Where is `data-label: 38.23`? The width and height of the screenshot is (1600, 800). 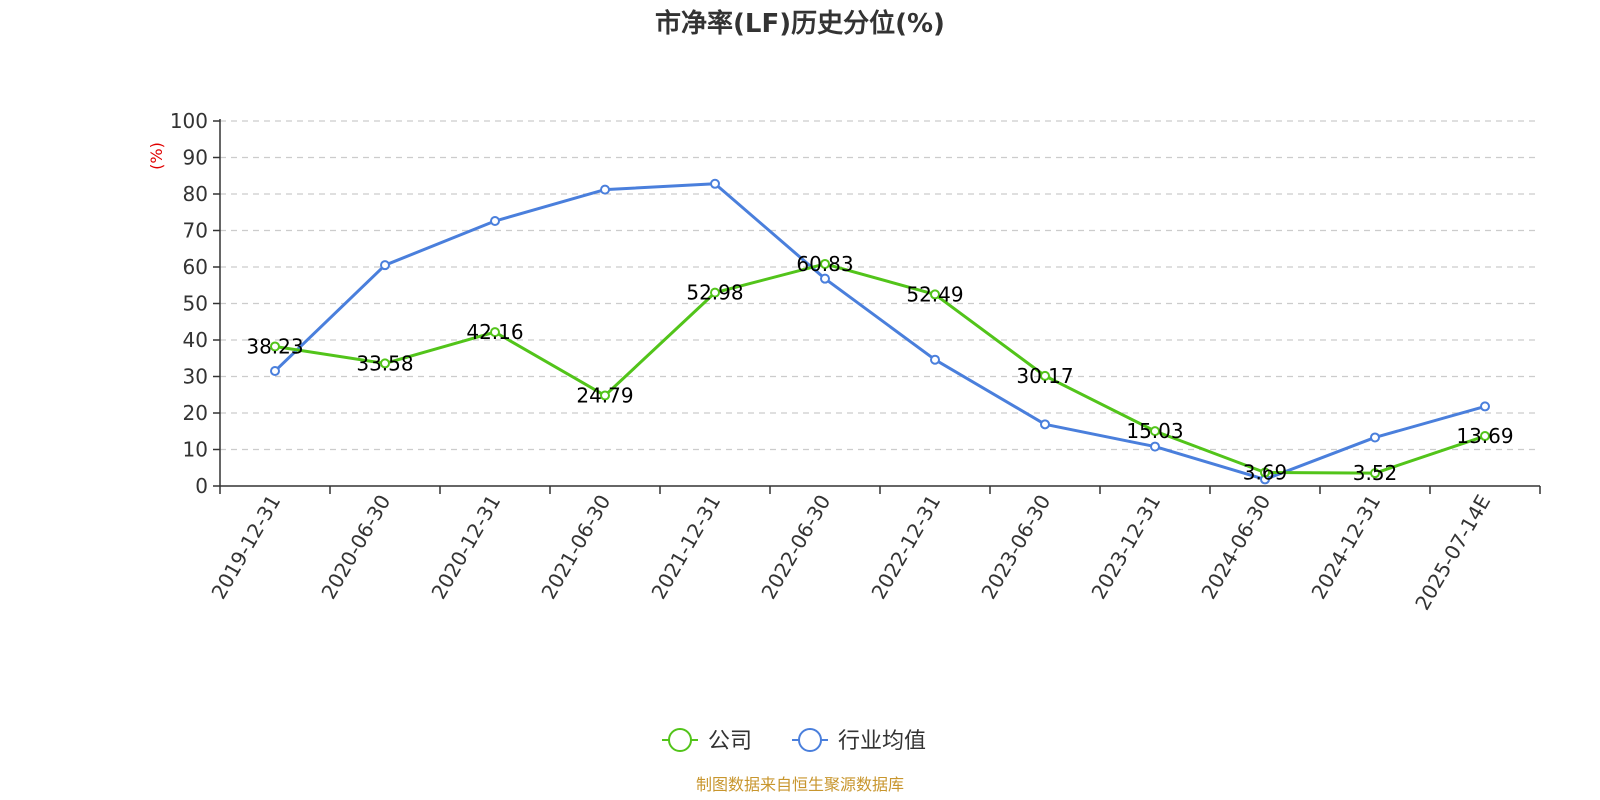
data-label: 38.23 is located at coordinates (274, 346).